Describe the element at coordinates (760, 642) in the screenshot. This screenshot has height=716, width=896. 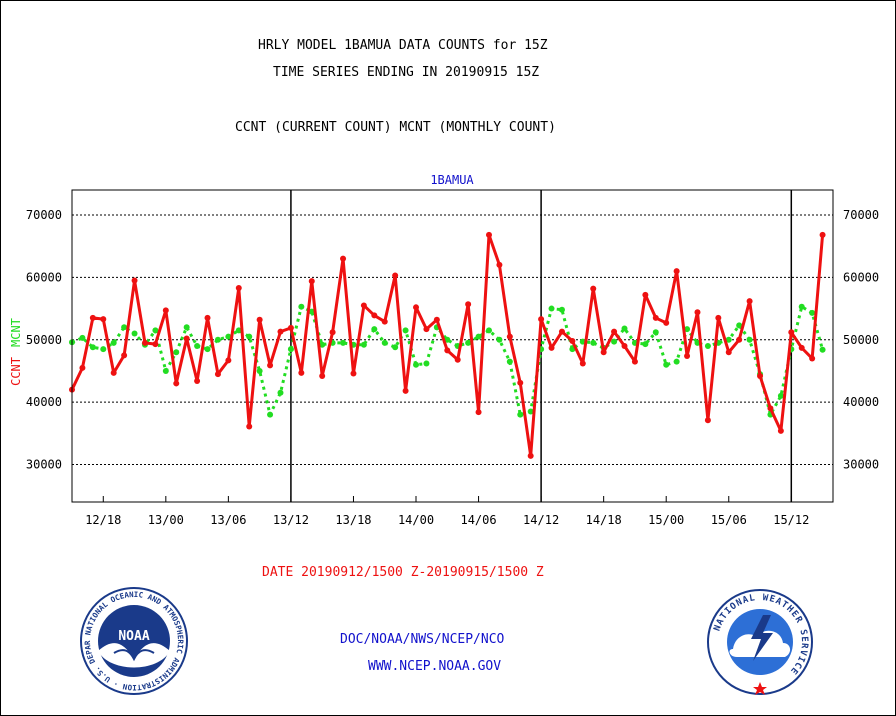
I see `nws-logo: NATIONAL WEATHER SERVICE` at that location.